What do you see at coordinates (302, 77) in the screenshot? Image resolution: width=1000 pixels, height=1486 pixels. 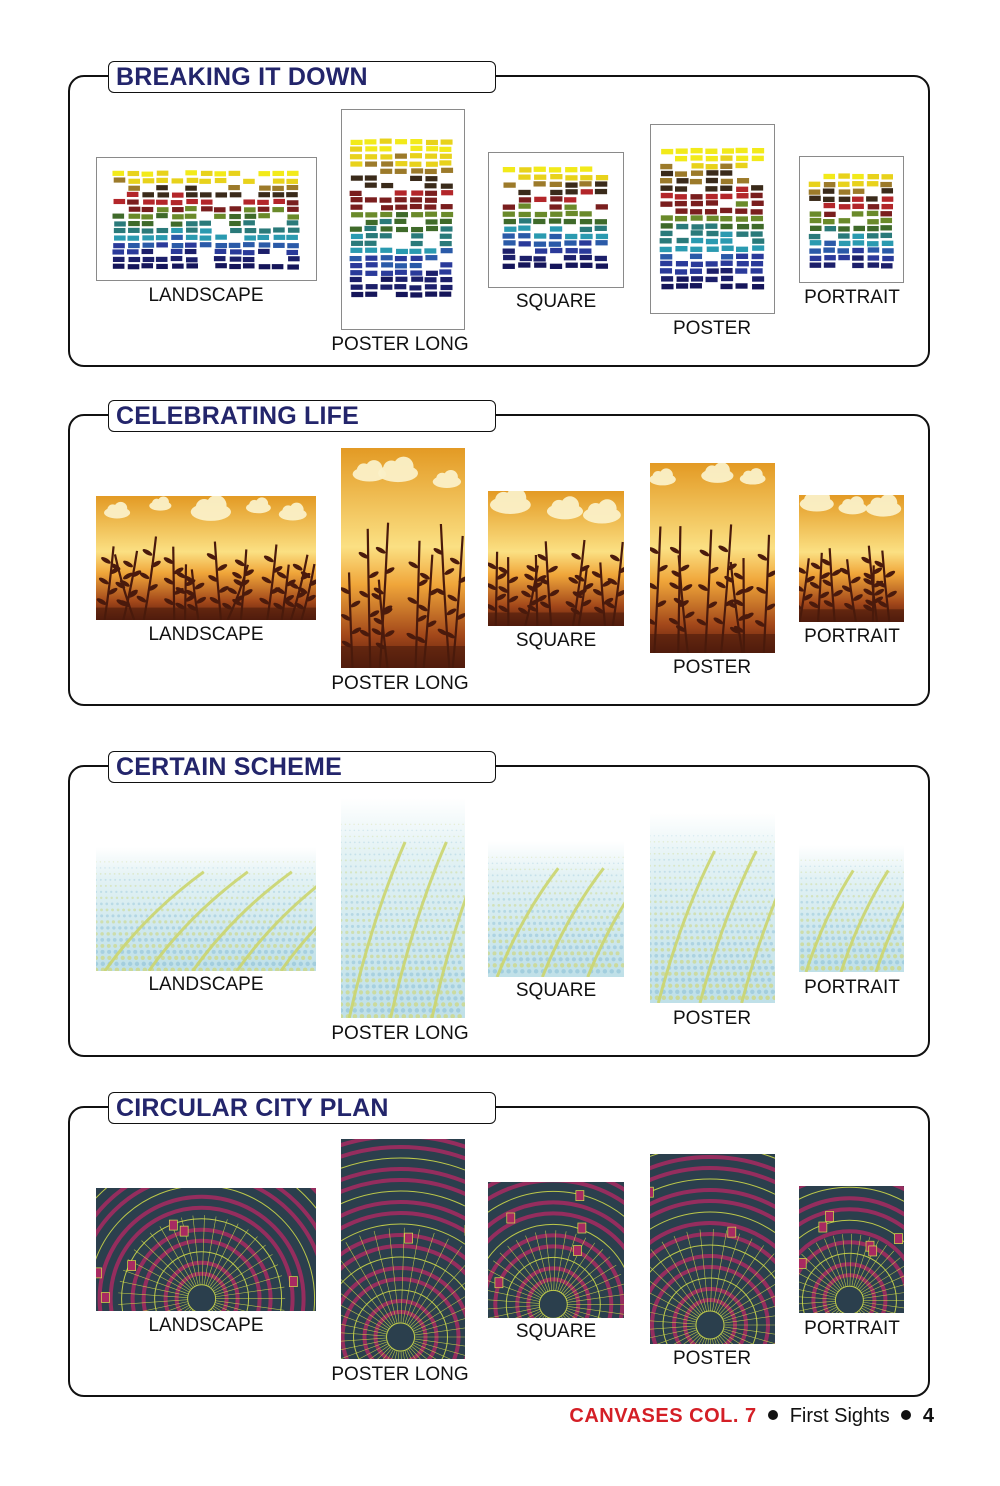 I see `section-title: BREAKING IT DOWN` at bounding box center [302, 77].